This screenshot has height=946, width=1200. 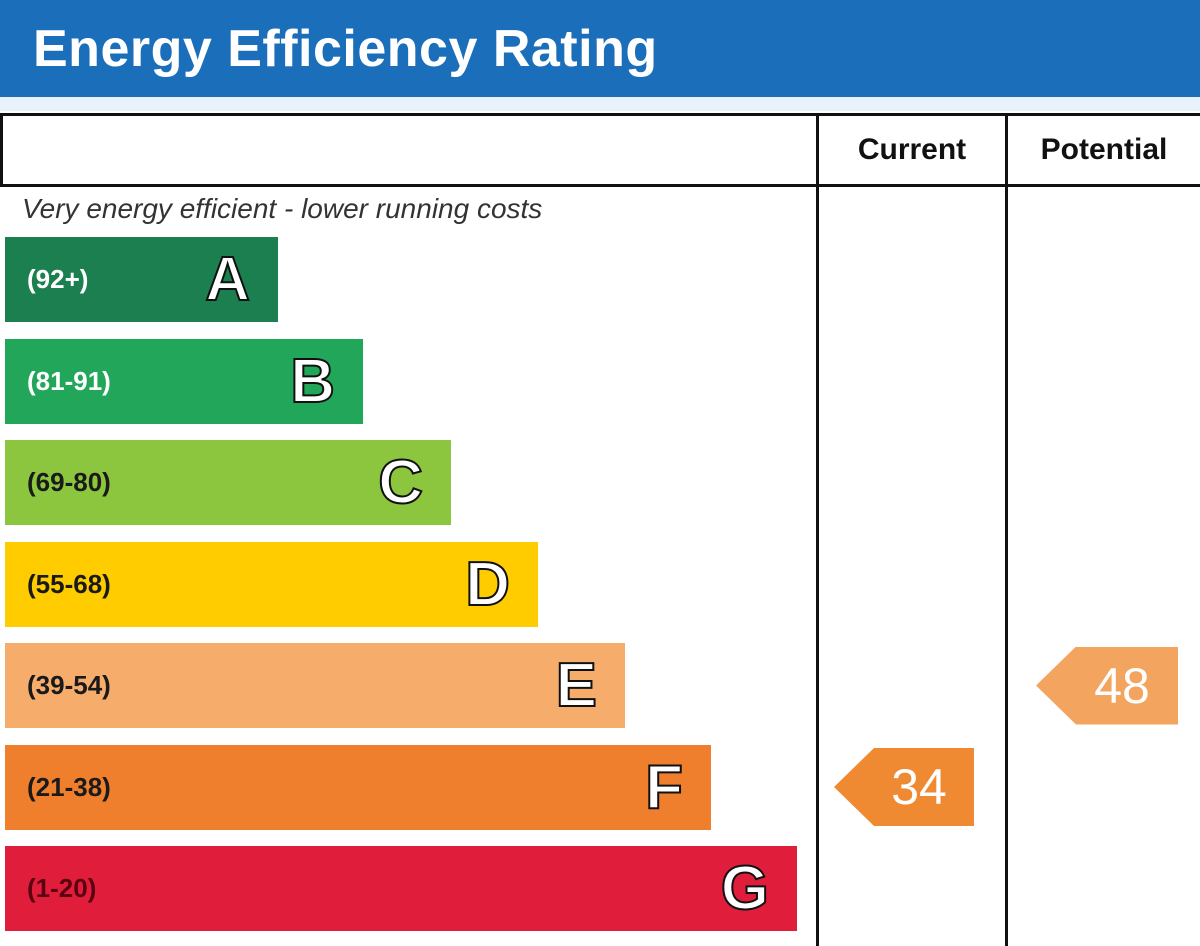 What do you see at coordinates (576, 685) in the screenshot?
I see `band-letter: E` at bounding box center [576, 685].